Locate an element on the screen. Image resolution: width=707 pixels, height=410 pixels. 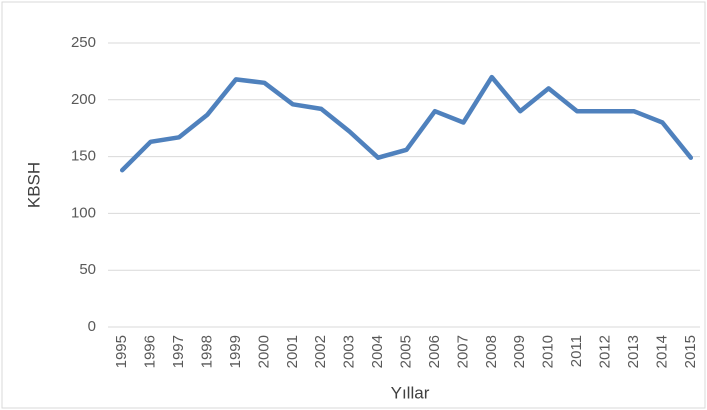
x-tick-label: 2005 is located at coordinates (405, 351).